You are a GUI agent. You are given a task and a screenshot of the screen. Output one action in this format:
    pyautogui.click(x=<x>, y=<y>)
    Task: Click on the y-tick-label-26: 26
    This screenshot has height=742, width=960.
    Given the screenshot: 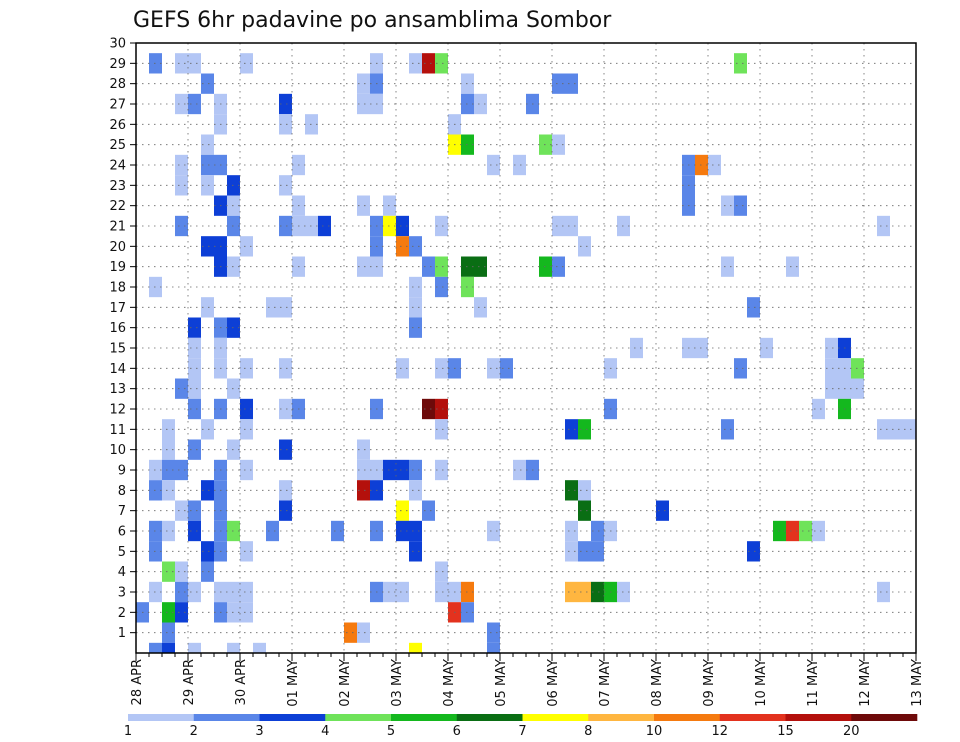 What is the action you would take?
    pyautogui.click(x=117, y=125)
    